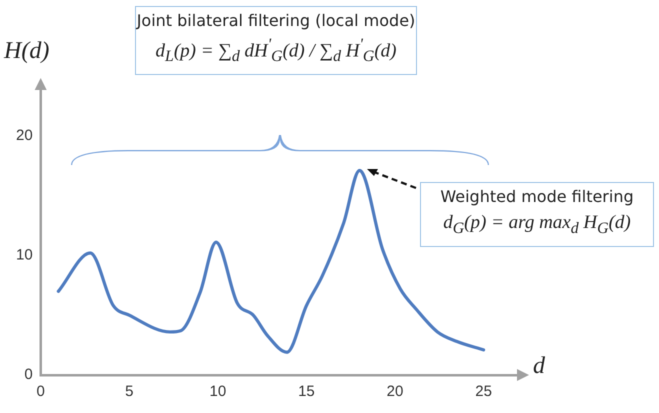 This screenshot has width=659, height=413. Describe the element at coordinates (27, 51) in the screenshot. I see `y-axis-title: H(d)` at that location.